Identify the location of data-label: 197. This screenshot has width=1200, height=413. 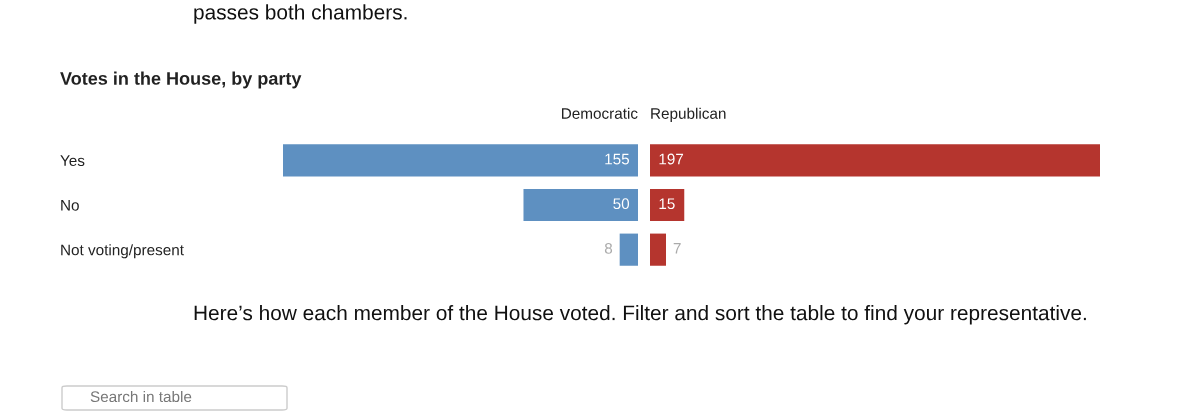
(671, 159).